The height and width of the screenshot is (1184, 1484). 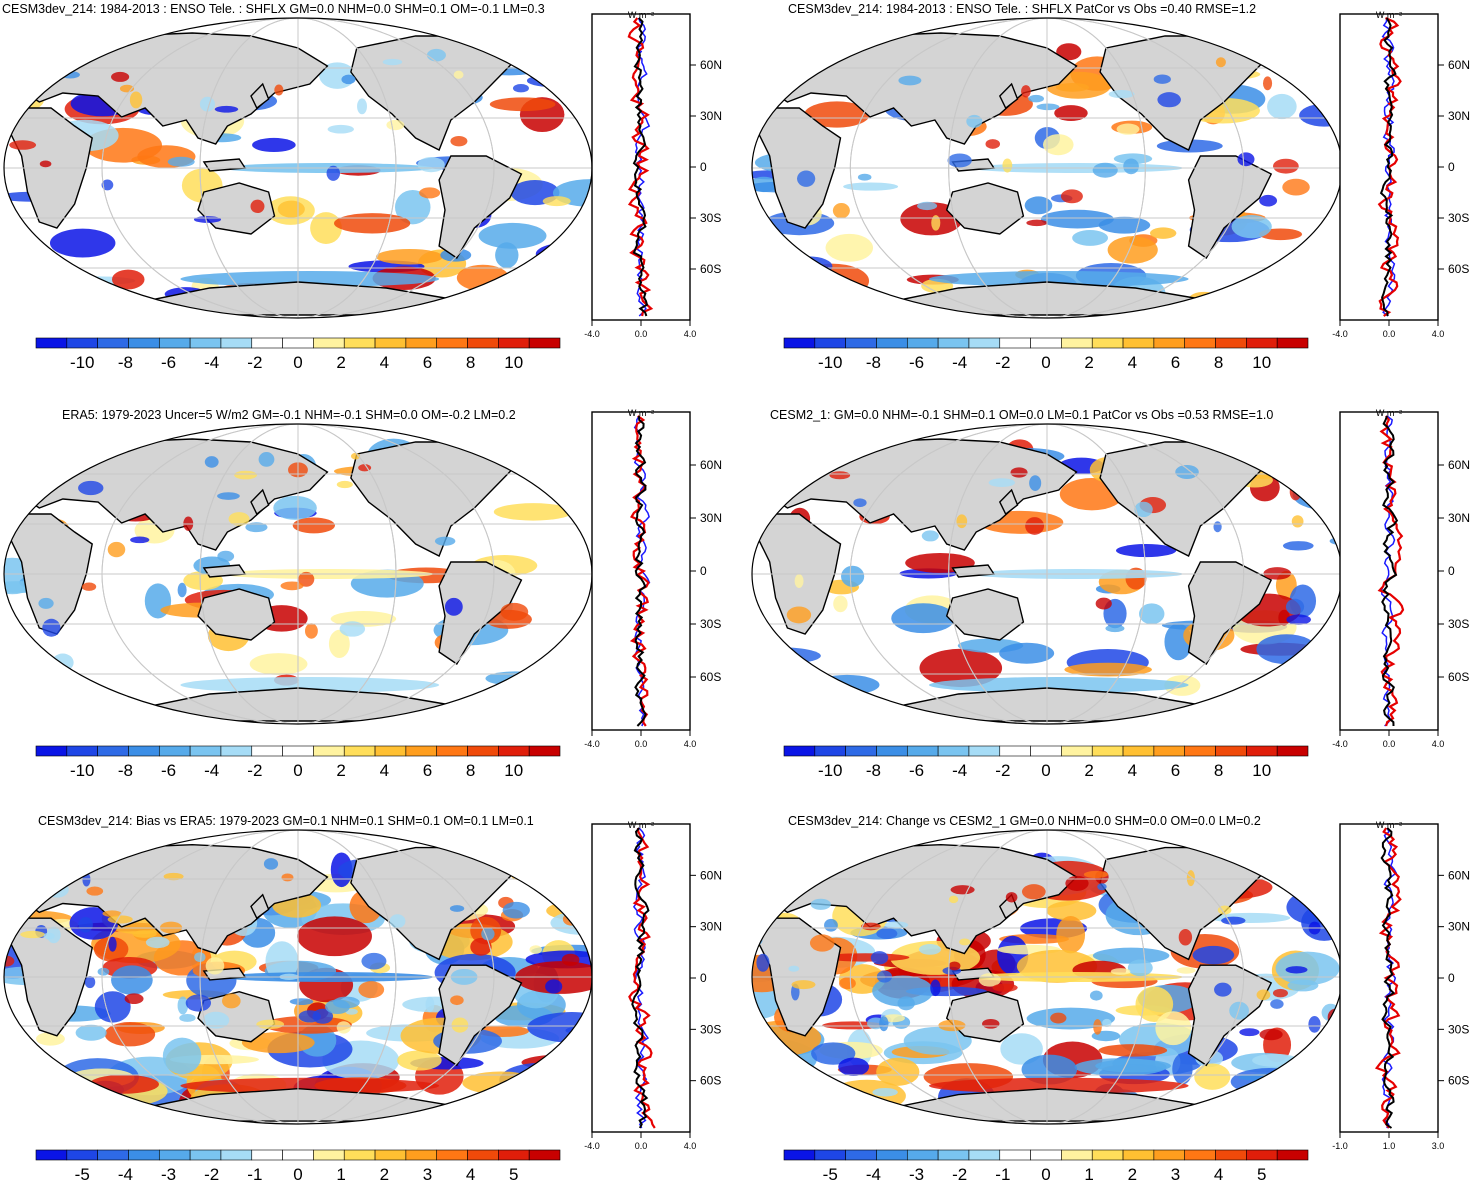 What do you see at coordinates (703, 167) in the screenshot?
I see `latitude-label: 0` at bounding box center [703, 167].